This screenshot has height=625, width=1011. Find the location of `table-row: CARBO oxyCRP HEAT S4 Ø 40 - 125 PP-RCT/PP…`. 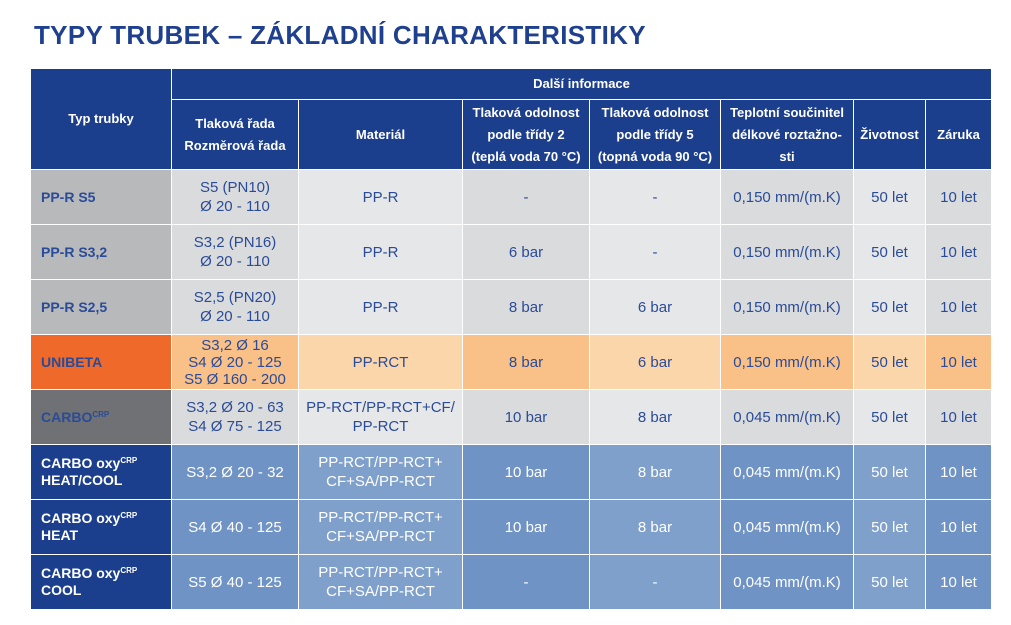

table-row: CARBO oxyCRP HEAT S4 Ø 40 - 125 PP-RCT/PP… is located at coordinates (511, 527).